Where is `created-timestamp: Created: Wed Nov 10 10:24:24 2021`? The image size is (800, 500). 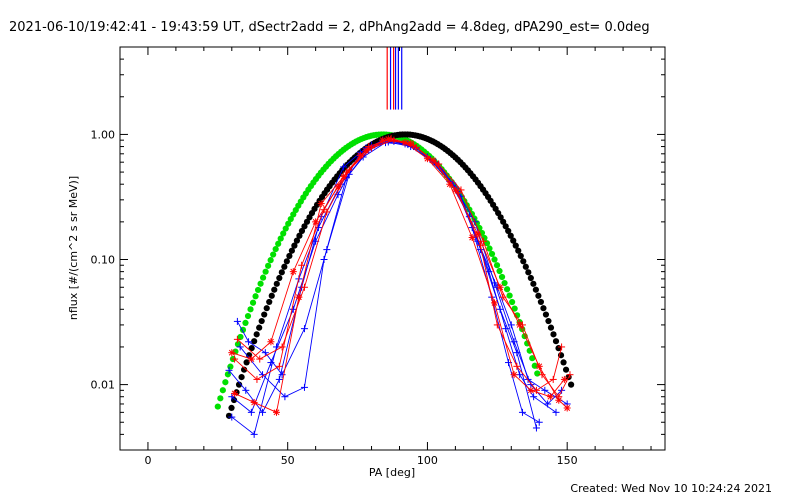 created-timestamp: Created: Wed Nov 10 10:24:24 2021 is located at coordinates (671, 488).